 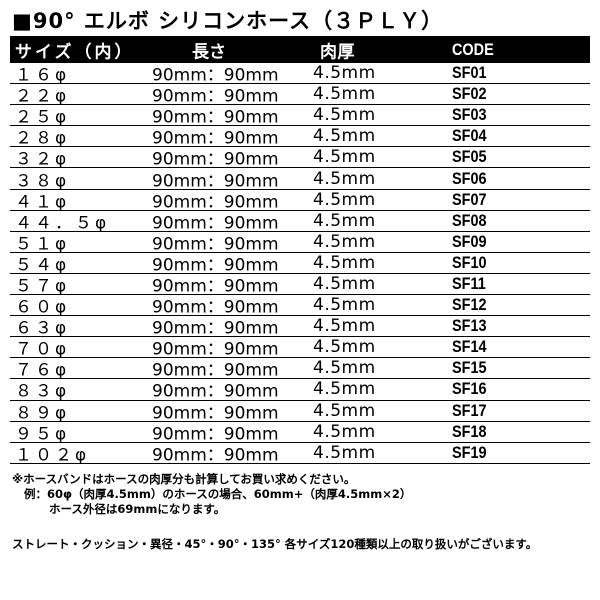 I want to click on cell-code: SF01, so click(x=469, y=73).